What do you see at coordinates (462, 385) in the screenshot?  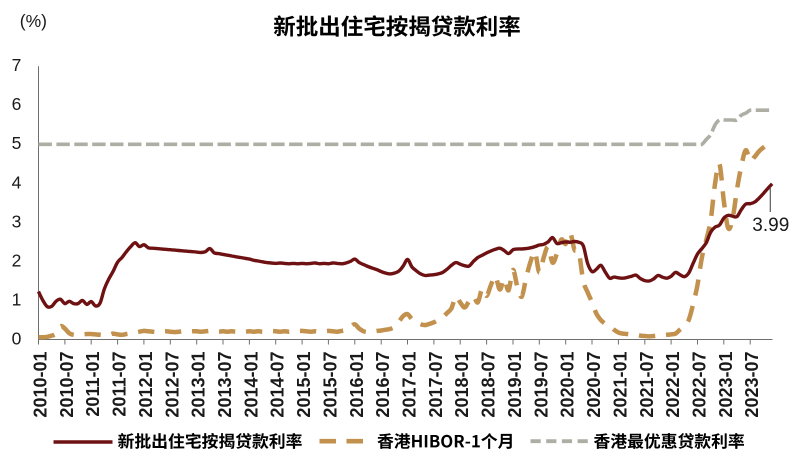 I see `svg-text: 2018-01` at bounding box center [462, 385].